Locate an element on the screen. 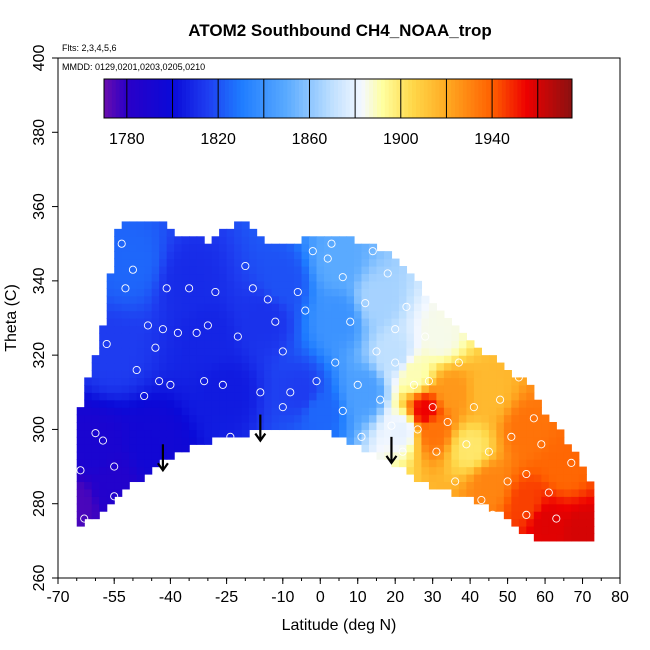 The image size is (650, 650). colorbar-tick-labels: 1780 1820 1860 1900 1940 is located at coordinates (309, 139).